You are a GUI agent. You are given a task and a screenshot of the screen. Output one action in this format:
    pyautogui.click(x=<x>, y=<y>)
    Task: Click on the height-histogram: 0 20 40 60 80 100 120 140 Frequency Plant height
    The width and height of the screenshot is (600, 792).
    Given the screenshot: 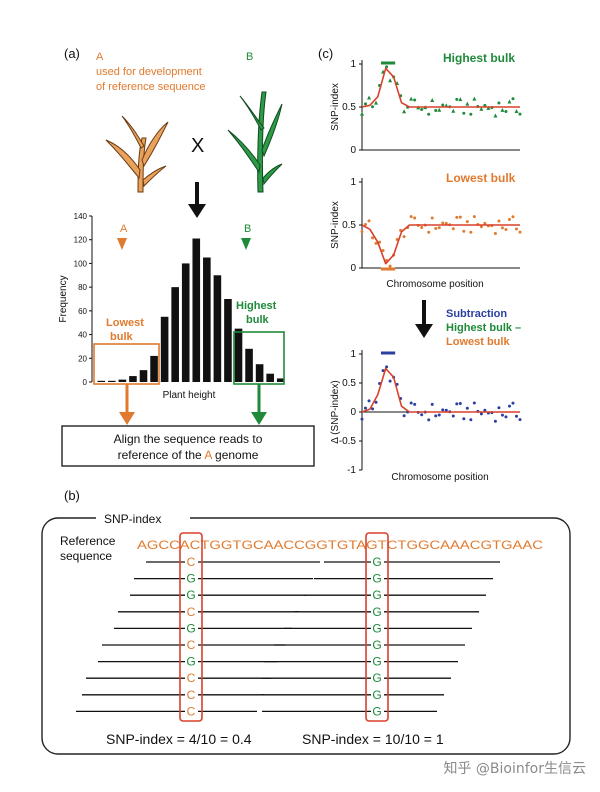 What is the action you would take?
    pyautogui.click(x=171, y=306)
    